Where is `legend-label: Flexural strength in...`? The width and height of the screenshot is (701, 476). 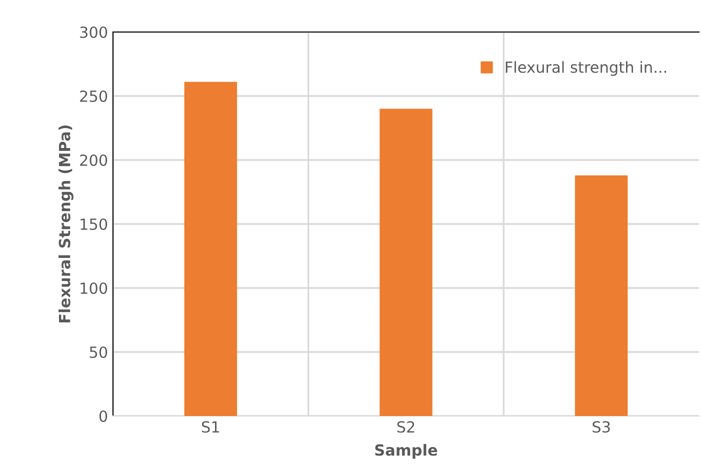
legend-label: Flexural strength in... is located at coordinates (586, 68).